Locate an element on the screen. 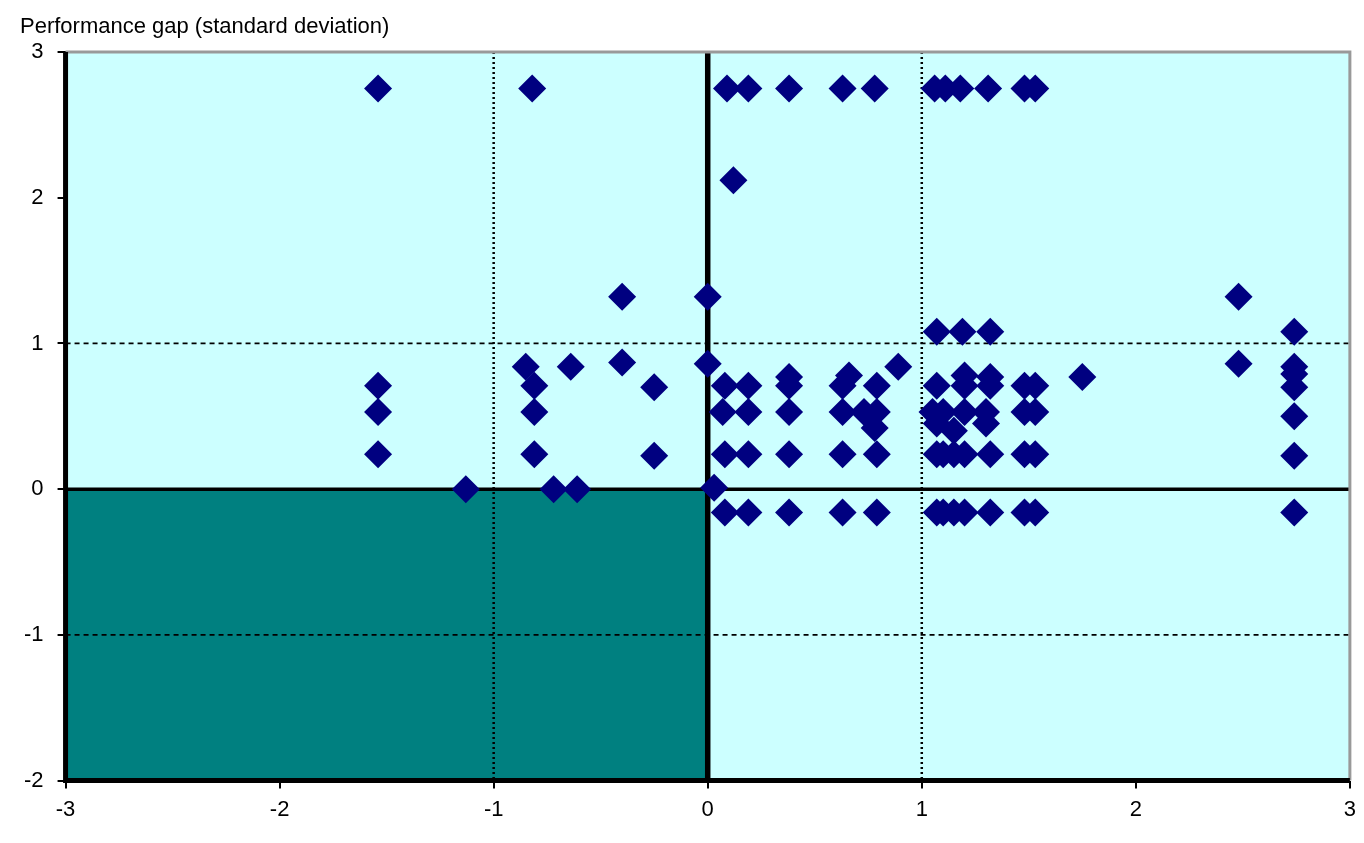 The width and height of the screenshot is (1364, 843). y-tick-label: 2 is located at coordinates (37, 196).